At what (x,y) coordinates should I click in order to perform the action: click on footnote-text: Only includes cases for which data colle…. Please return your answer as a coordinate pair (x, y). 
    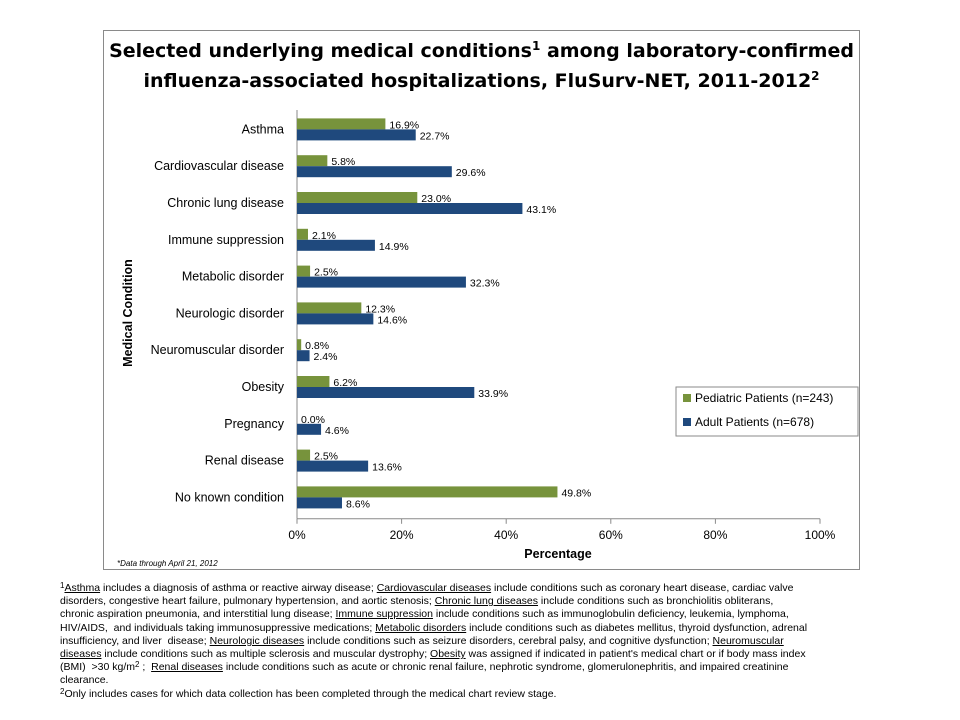
    Looking at the image, I should click on (310, 693).